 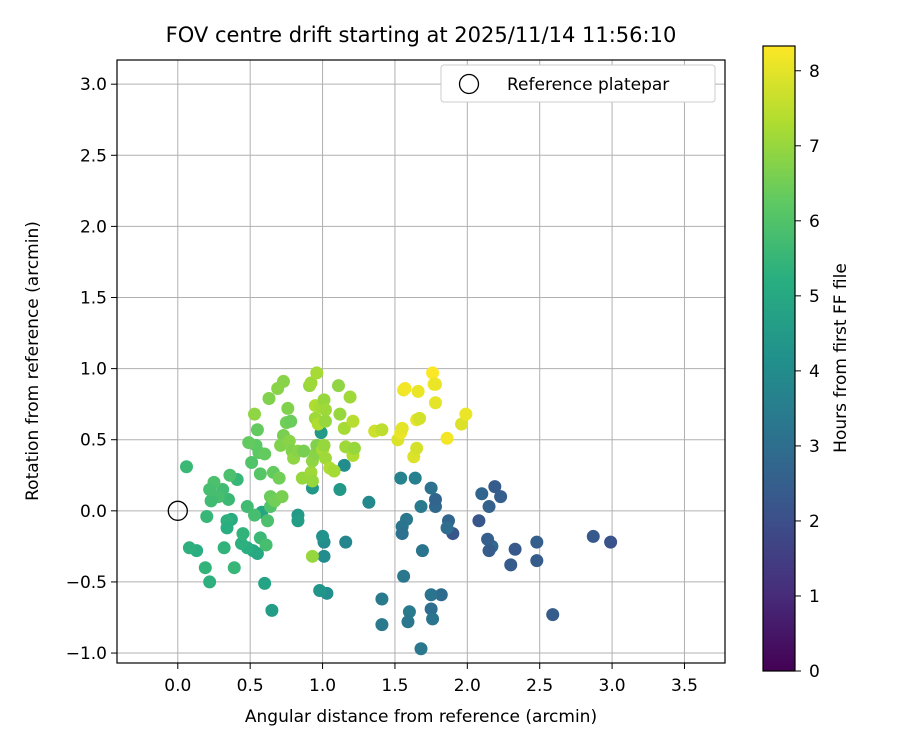 What do you see at coordinates (431, 679) in the screenshot?
I see `x-axis-ticks: 0.0 0.5 1.0 1.5 2.0 2.5 3.0 3.5` at bounding box center [431, 679].